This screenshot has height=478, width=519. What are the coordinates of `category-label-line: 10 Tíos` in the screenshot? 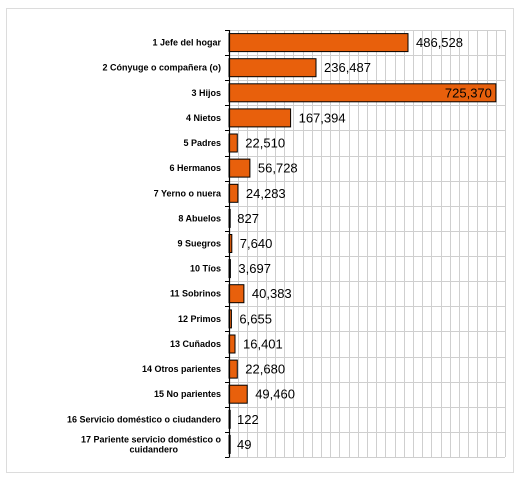 It's located at (205, 269).